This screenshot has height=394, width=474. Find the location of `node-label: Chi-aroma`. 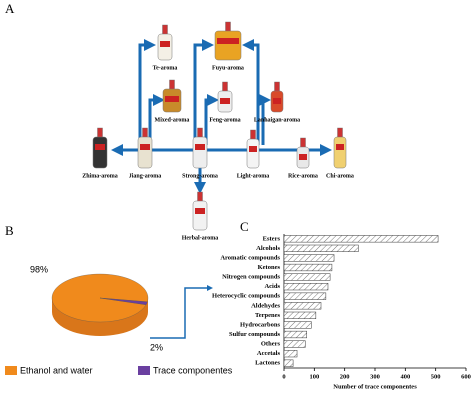

node-label: Chi-aroma is located at coordinates (340, 176).